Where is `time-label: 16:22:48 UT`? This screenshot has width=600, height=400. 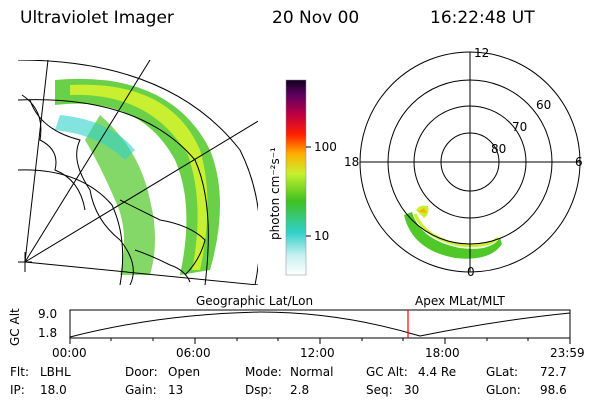 time-label: 16:22:48 UT is located at coordinates (482, 18).